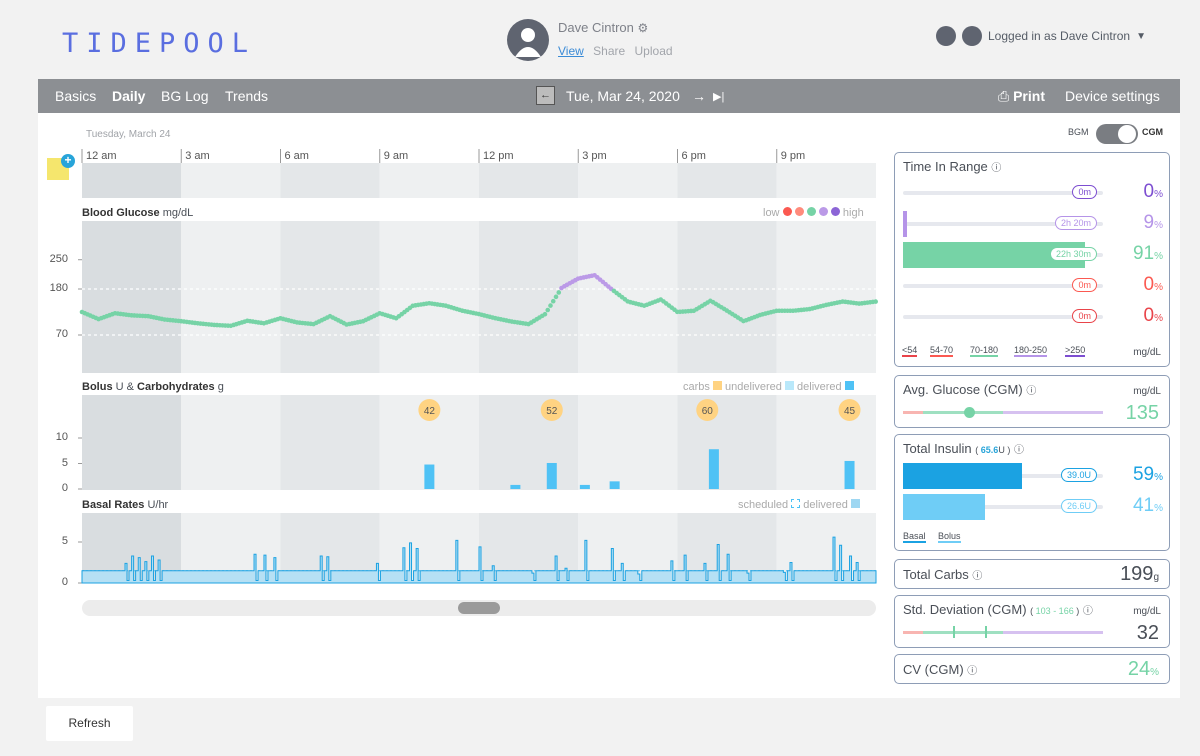 This screenshot has width=1200, height=756. What do you see at coordinates (952, 166) in the screenshot?
I see `tir-title: Time In Range ⓘ` at bounding box center [952, 166].